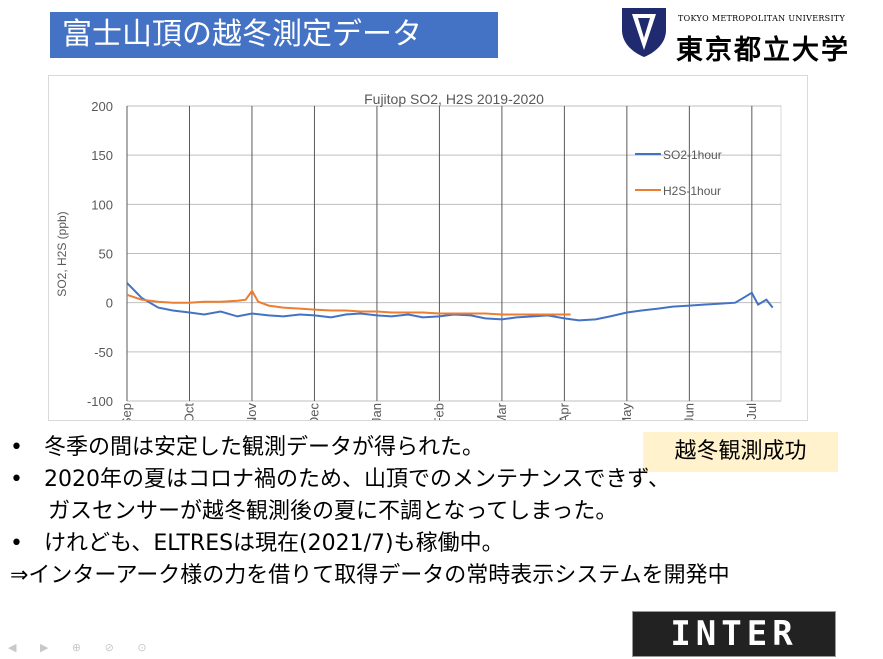  What do you see at coordinates (102, 155) in the screenshot?
I see `y-tick-label: 150` at bounding box center [102, 155].